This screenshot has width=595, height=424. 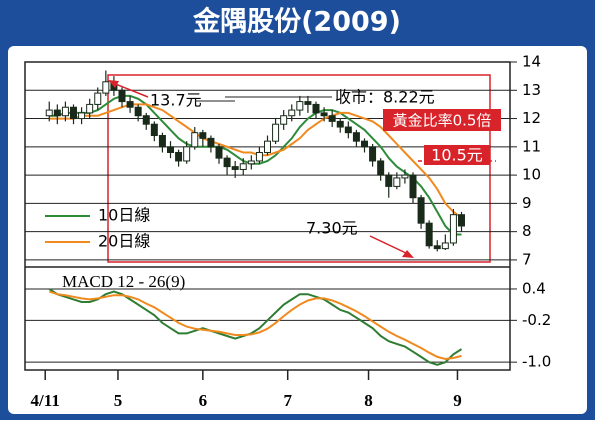 What do you see at coordinates (534, 288) in the screenshot?
I see `y-tick-label: 0.4` at bounding box center [534, 288].